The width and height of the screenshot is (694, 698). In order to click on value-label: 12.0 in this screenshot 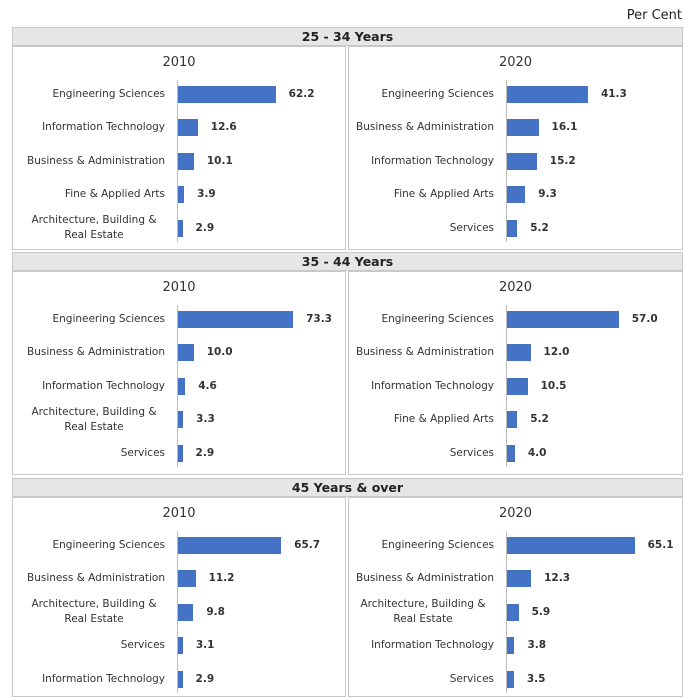, I will do `click(556, 352)`.